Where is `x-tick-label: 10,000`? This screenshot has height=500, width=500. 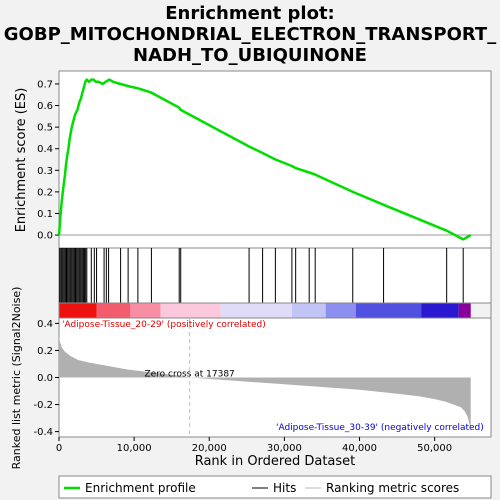 x-tick-label: 10,000 is located at coordinates (134, 448).